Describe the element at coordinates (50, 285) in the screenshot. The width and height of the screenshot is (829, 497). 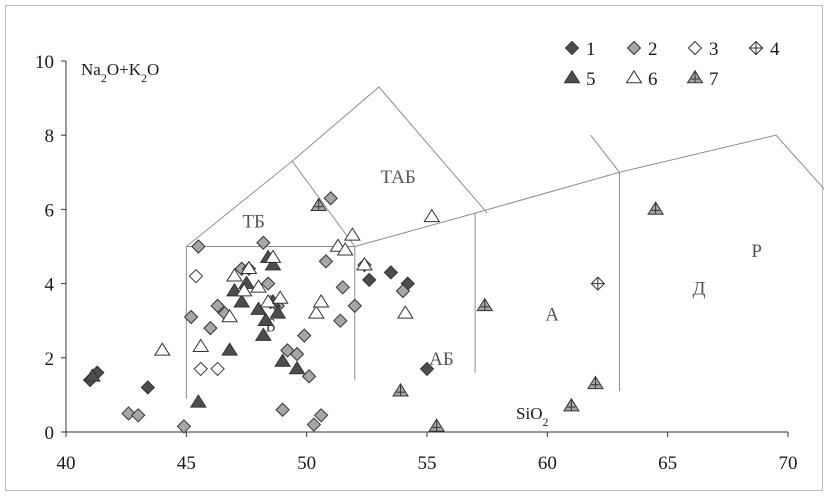
I see `y-tick-label: 4` at that location.